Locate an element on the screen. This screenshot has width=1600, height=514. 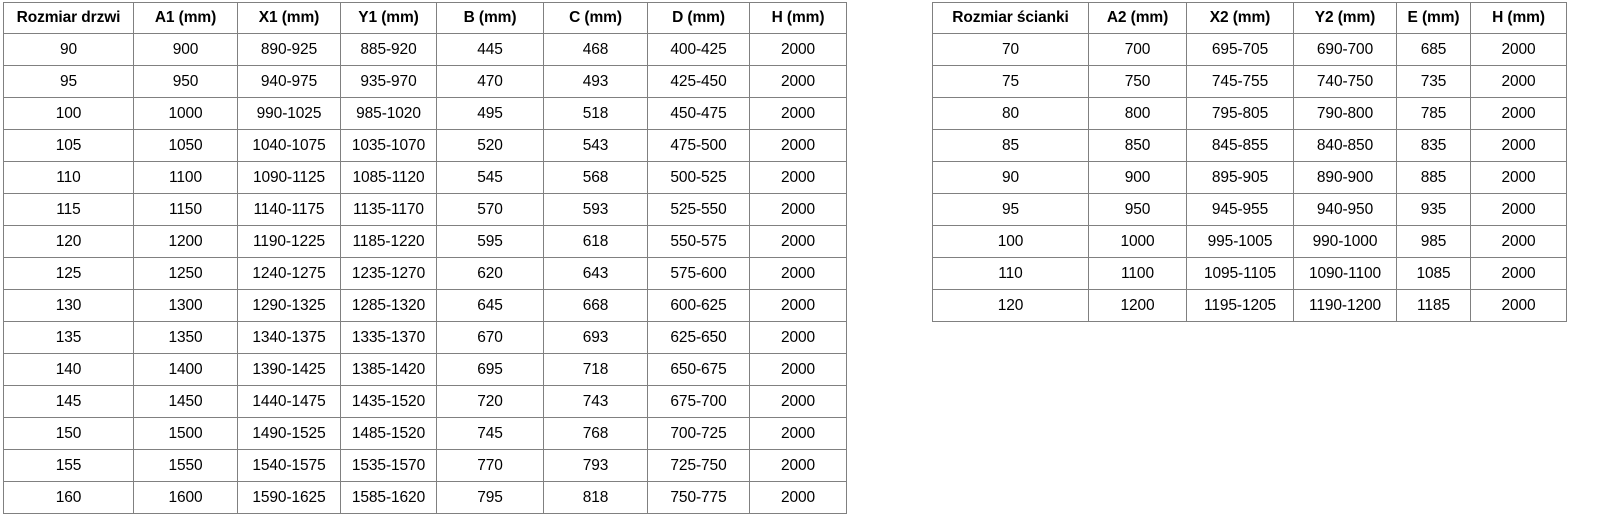
cell-x1: 1540-1575 is located at coordinates (289, 465).